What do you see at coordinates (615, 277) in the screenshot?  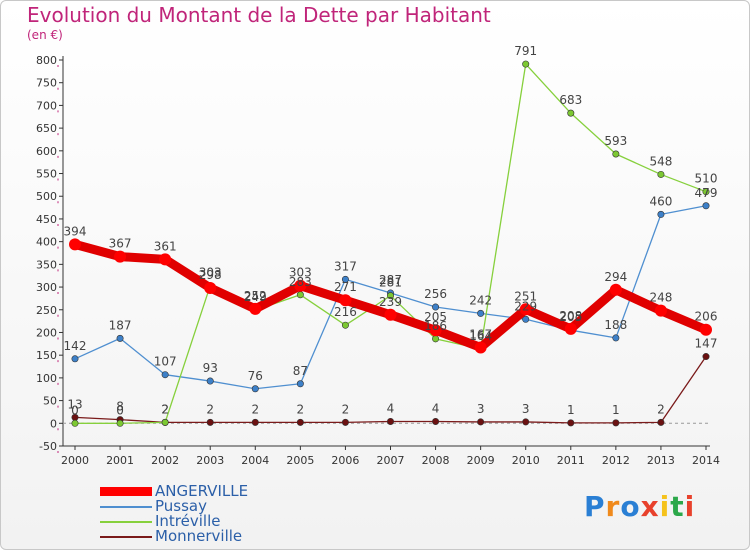 I see `data-label-angerville: 294` at bounding box center [615, 277].